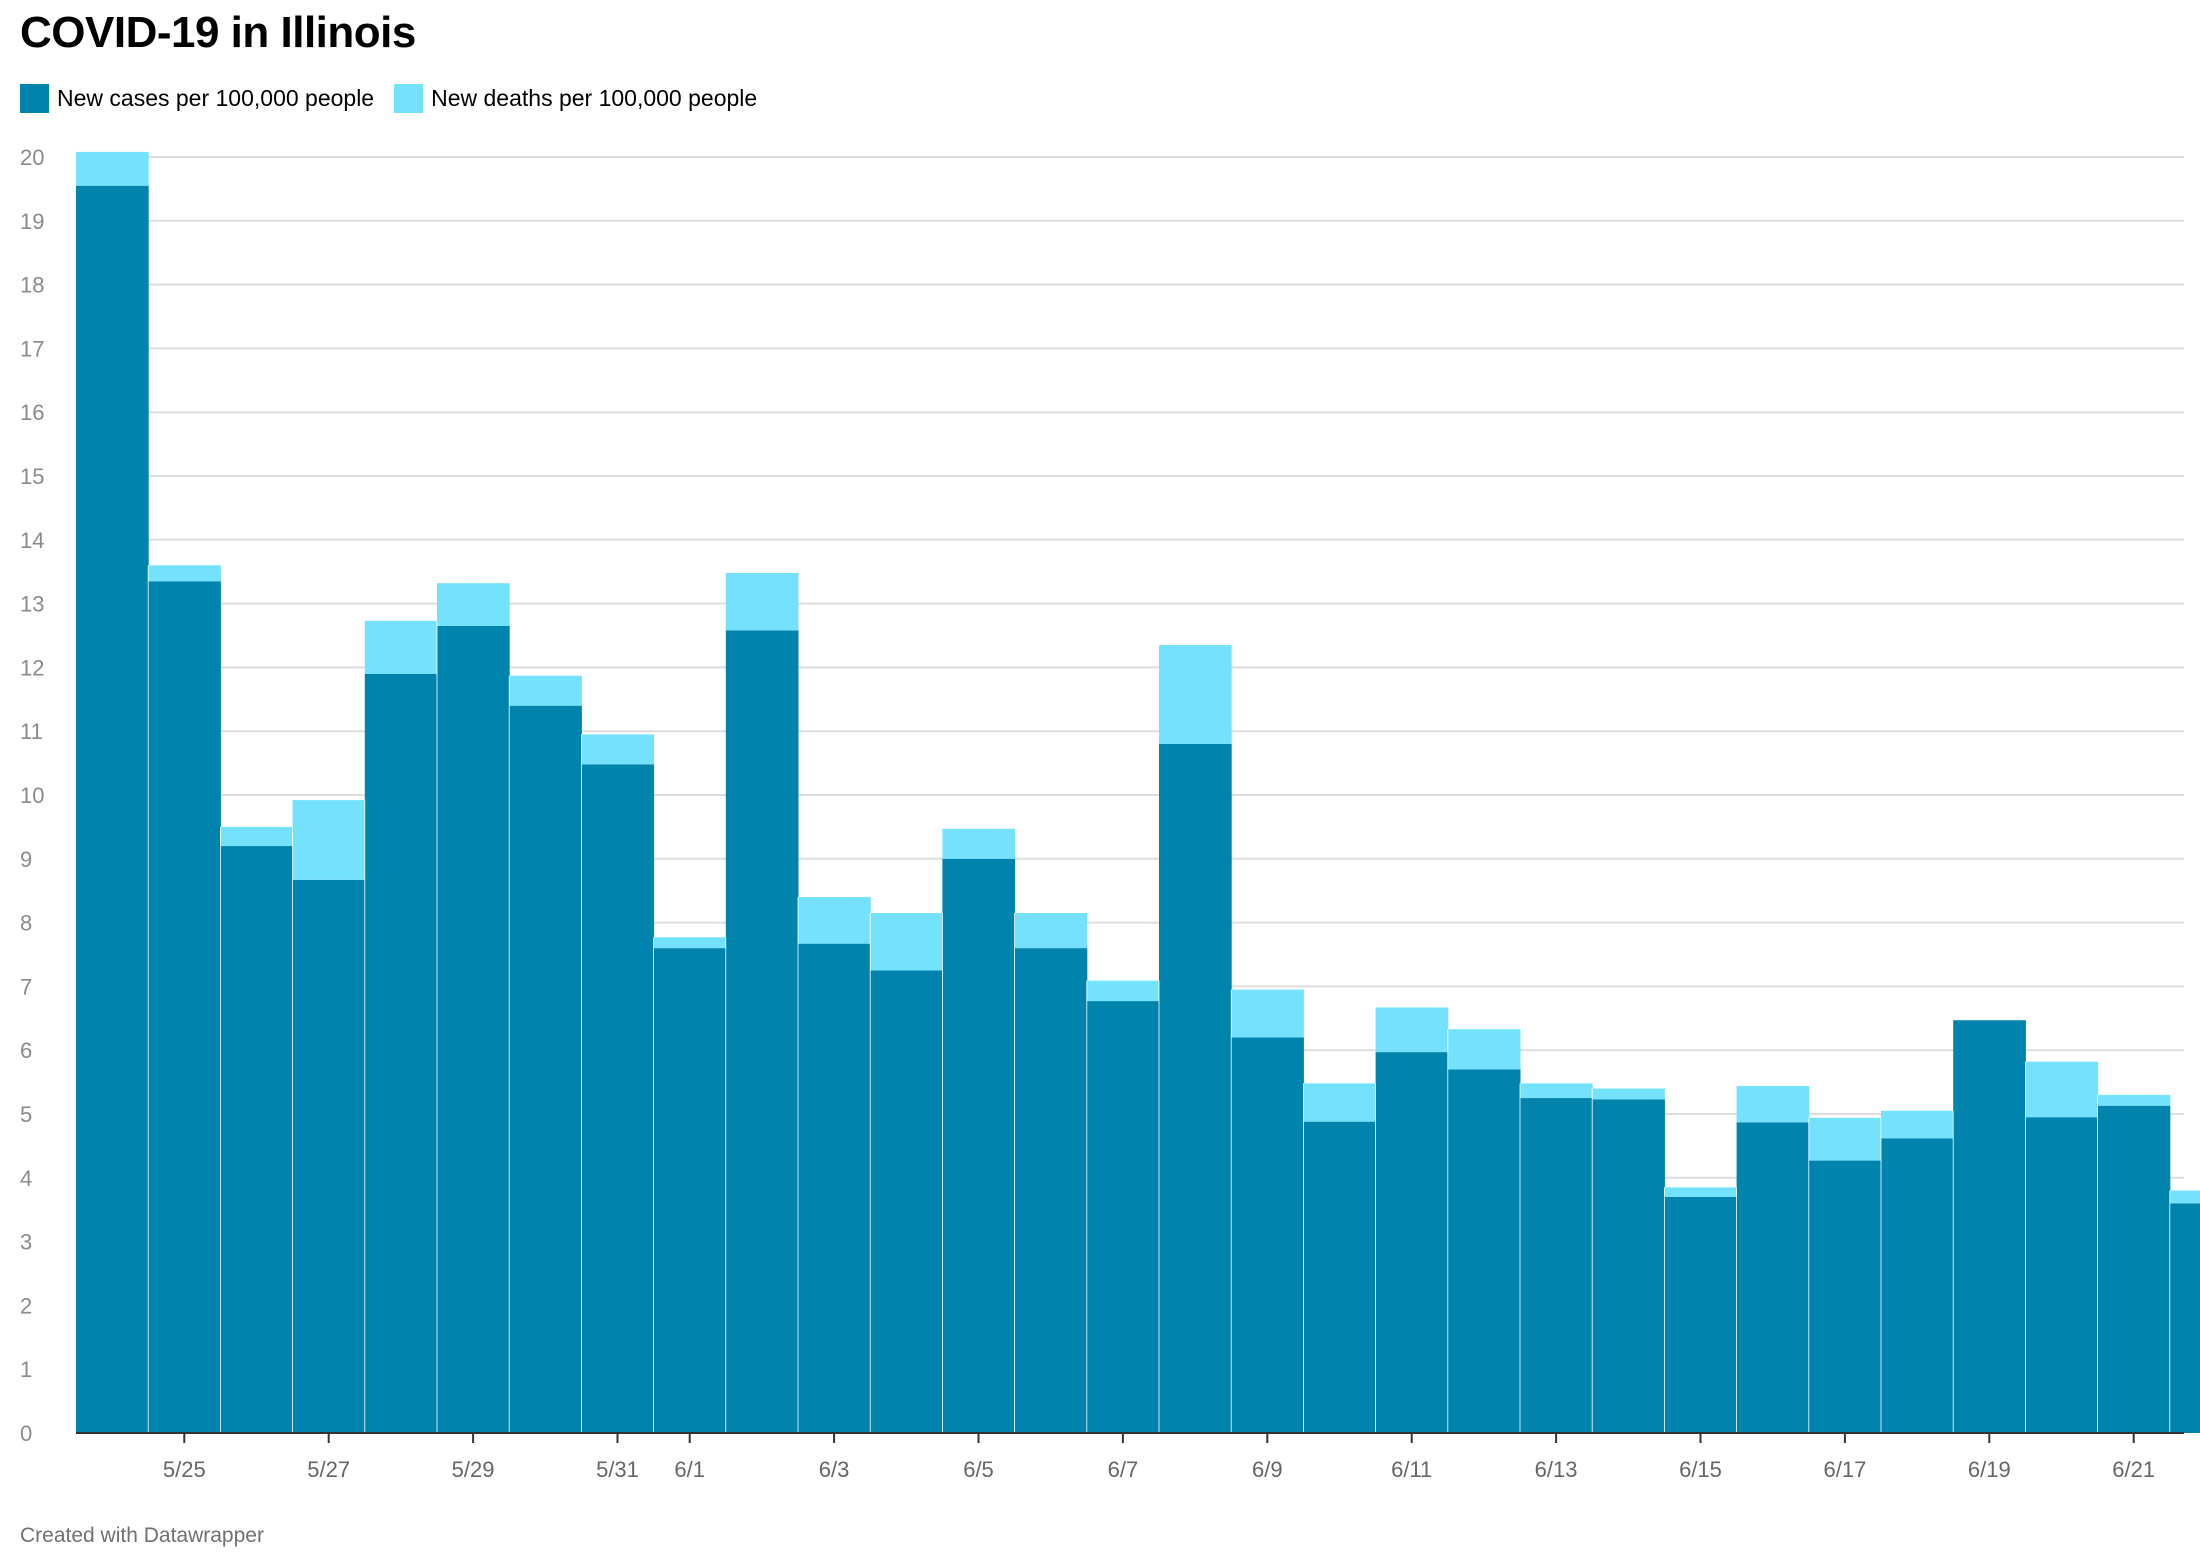 Image resolution: width=2200 pixels, height=1568 pixels. Describe the element at coordinates (34, 98) in the screenshot. I see `legend-swatch-cases` at that location.